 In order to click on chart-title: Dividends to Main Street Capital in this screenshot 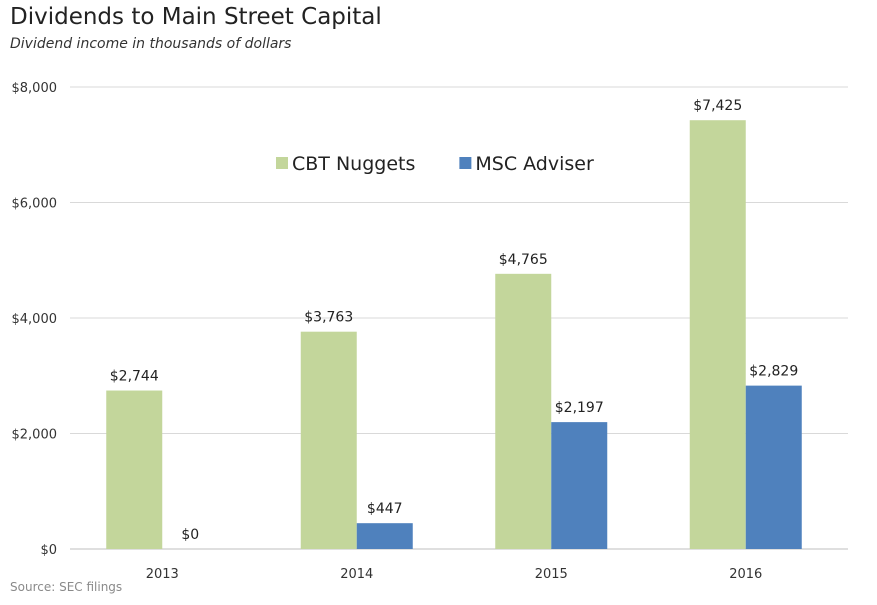, I will do `click(196, 17)`.